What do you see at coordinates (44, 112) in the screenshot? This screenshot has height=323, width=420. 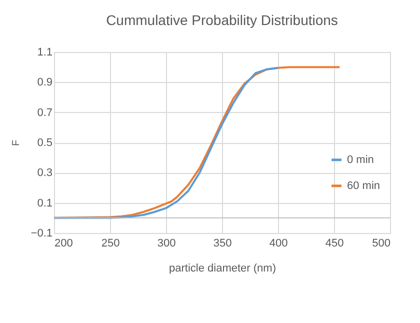 I see `y-tick-label: 0.7` at bounding box center [44, 112].